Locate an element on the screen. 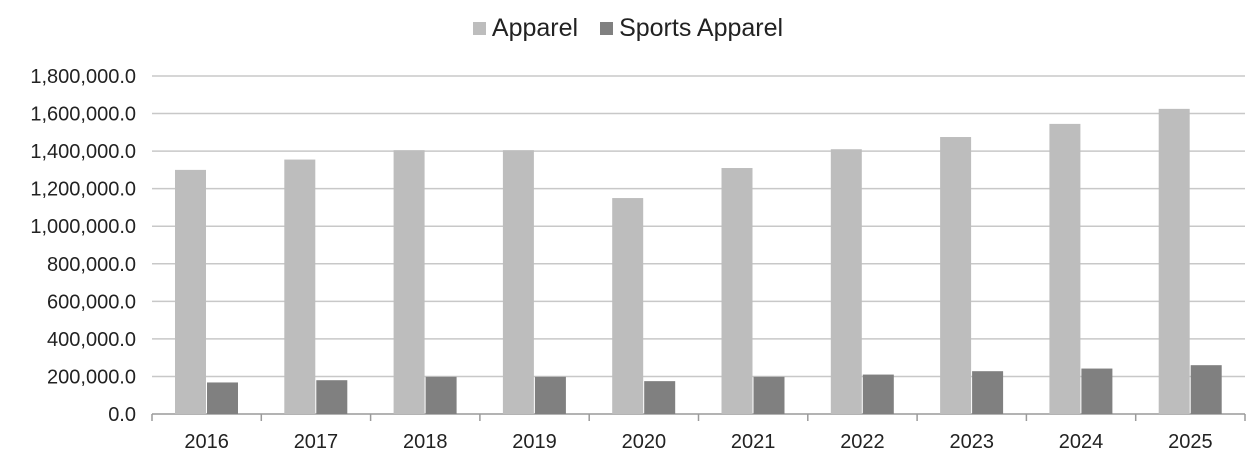 This screenshot has height=451, width=1256. x-tick-label: 2016 is located at coordinates (206, 441).